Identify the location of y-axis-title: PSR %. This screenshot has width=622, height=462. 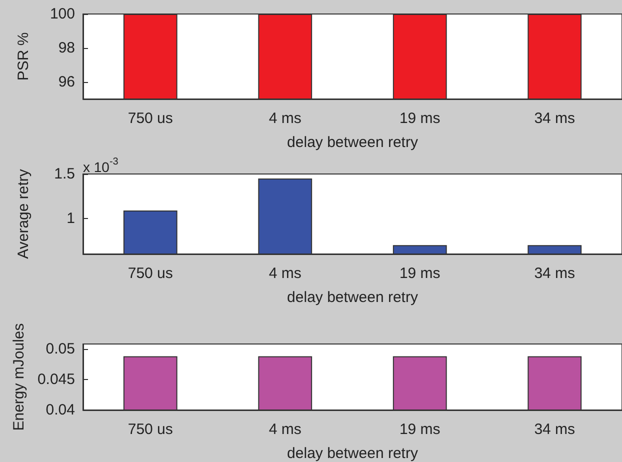
(23, 56).